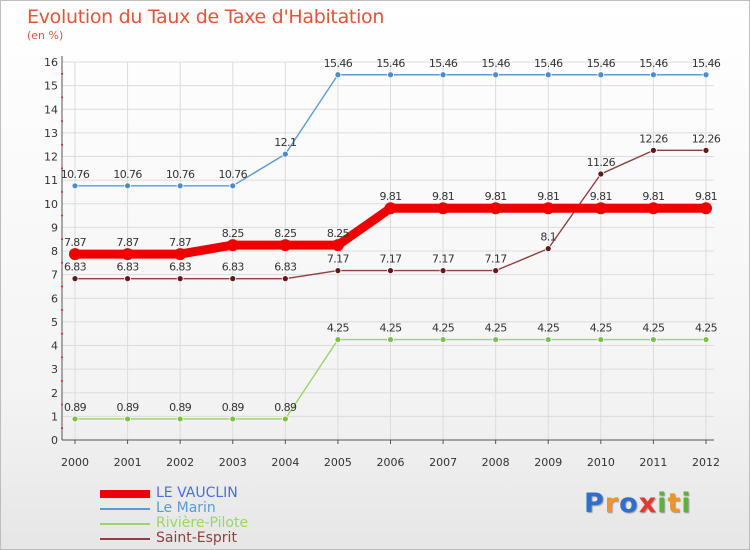  I want to click on data-label-le-vauclin: 8.25, so click(233, 233).